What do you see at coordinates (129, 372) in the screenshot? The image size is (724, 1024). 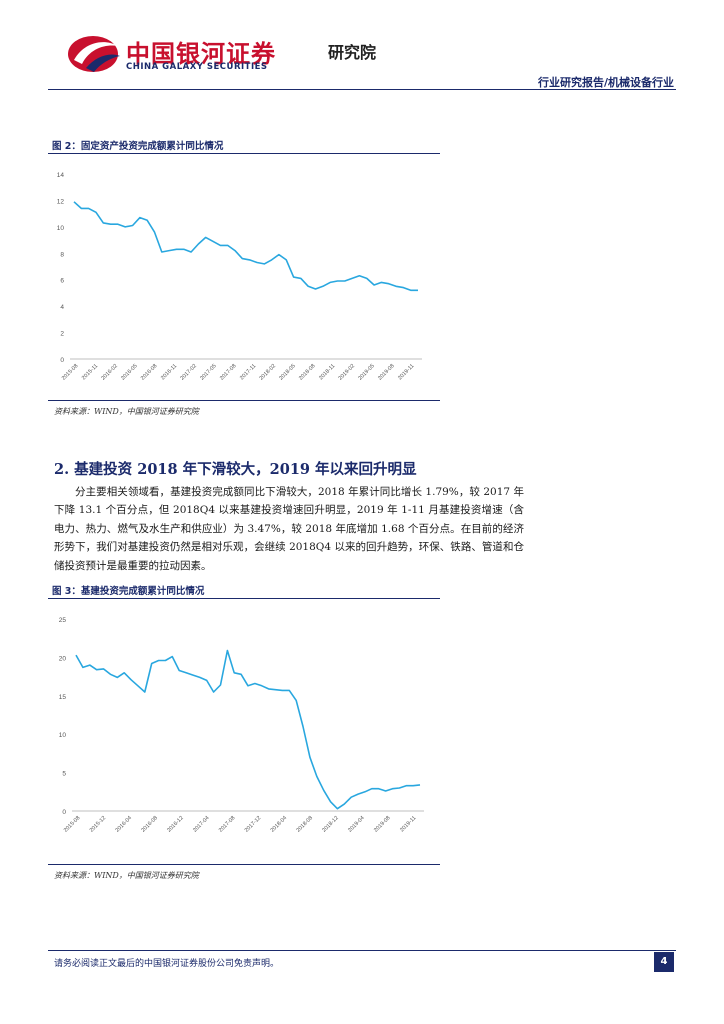 I see `figure2-x-tick-label: 2016-05` at bounding box center [129, 372].